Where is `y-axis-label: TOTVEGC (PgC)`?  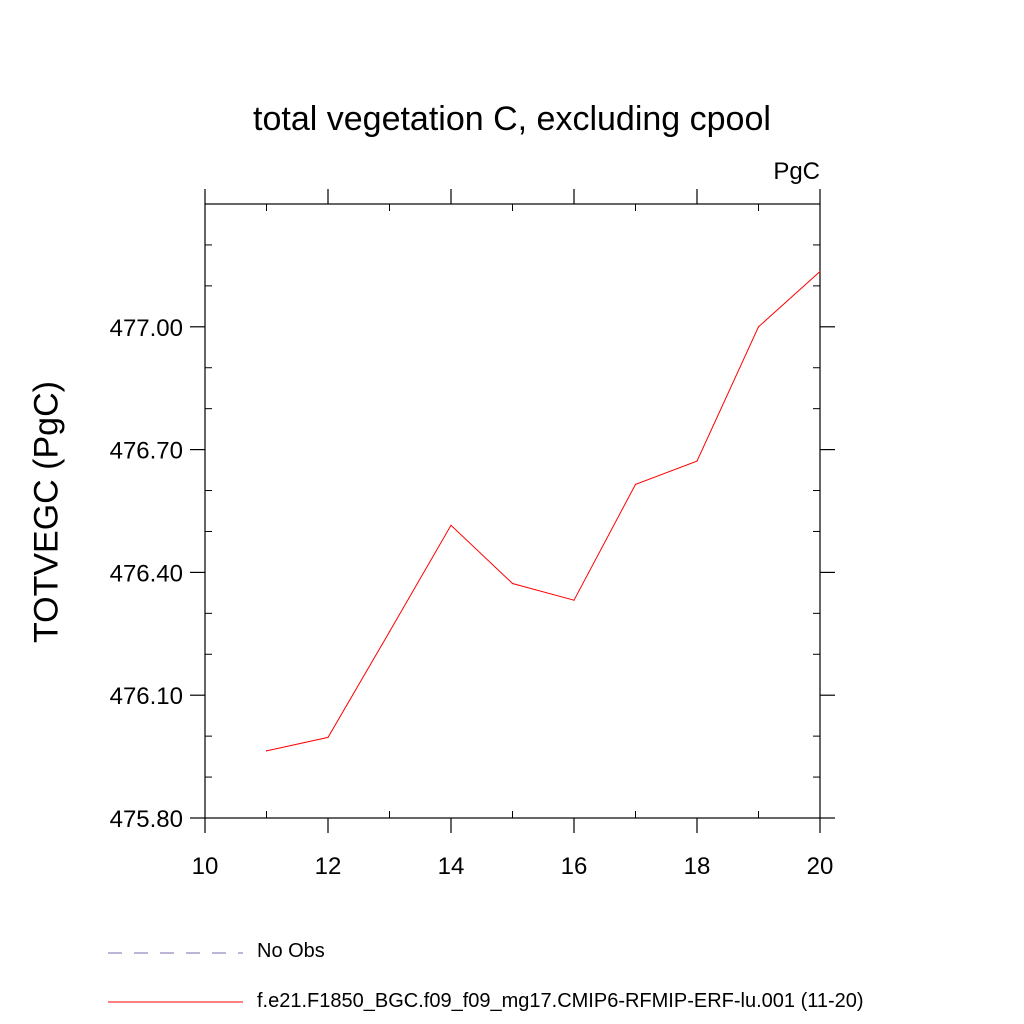 y-axis-label: TOTVEGC (PgC) is located at coordinates (46, 512).